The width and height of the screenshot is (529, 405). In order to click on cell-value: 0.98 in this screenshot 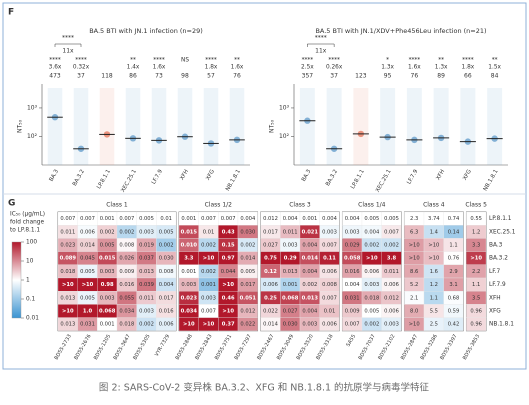, I will do `click(107, 285)`.